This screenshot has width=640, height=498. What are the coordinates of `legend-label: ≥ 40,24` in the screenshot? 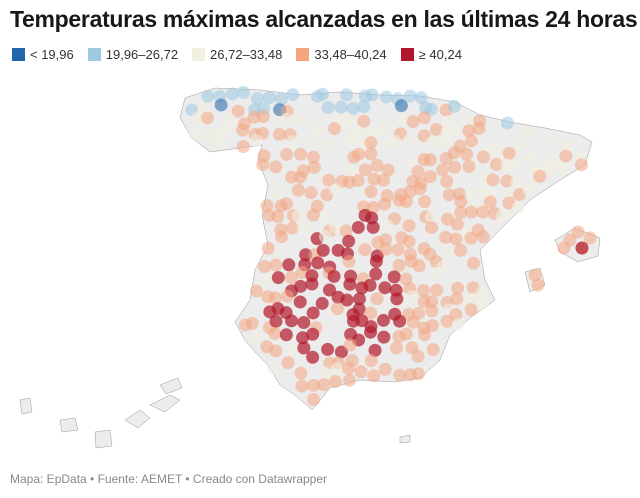 It's located at (440, 54).